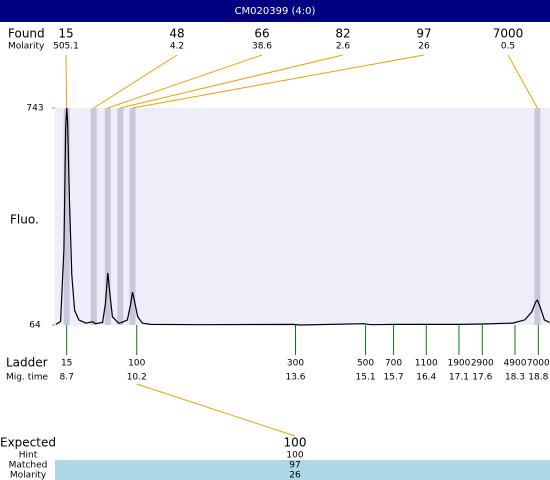 Image resolution: width=550 pixels, height=480 pixels. What do you see at coordinates (28, 456) in the screenshot?
I see `hint-label: Hint` at bounding box center [28, 456].